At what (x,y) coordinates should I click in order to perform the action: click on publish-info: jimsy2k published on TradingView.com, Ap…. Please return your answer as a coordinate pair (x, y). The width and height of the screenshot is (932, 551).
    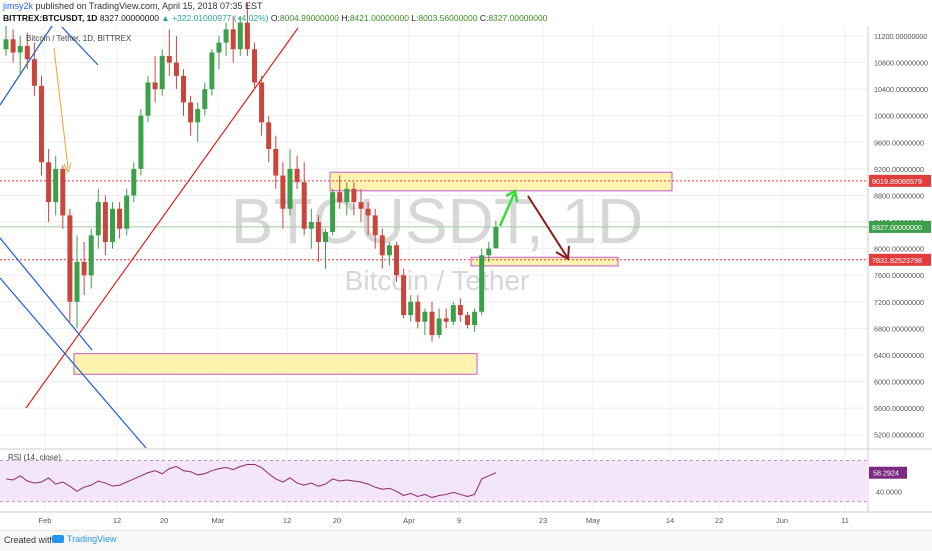
    Looking at the image, I should click on (133, 6).